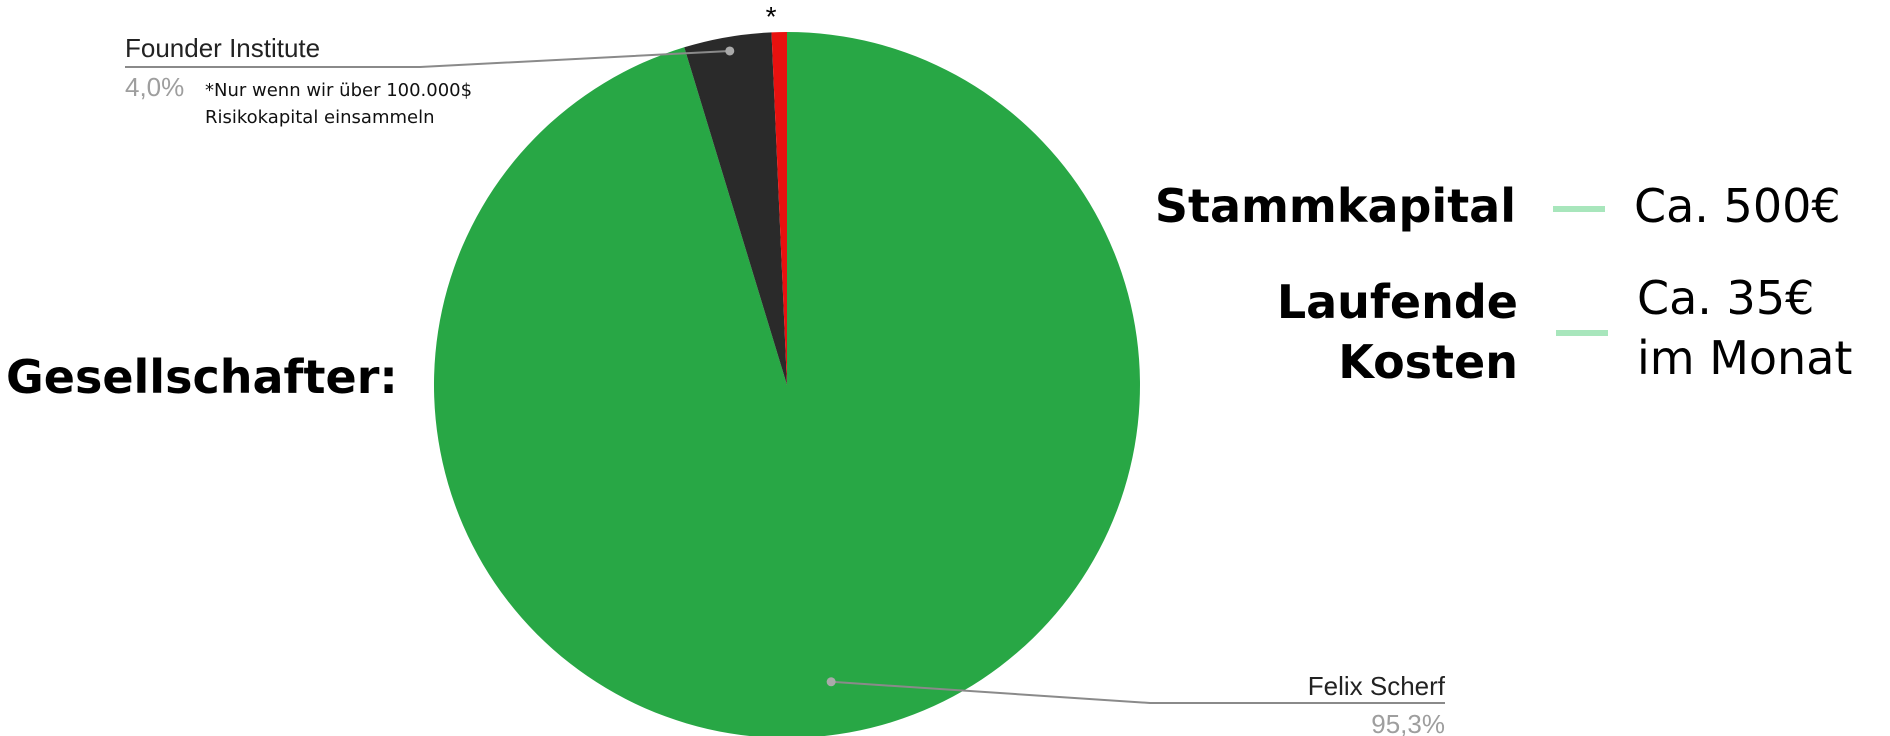  I want to click on slice-label-1: Founder Institute, so click(222, 48).